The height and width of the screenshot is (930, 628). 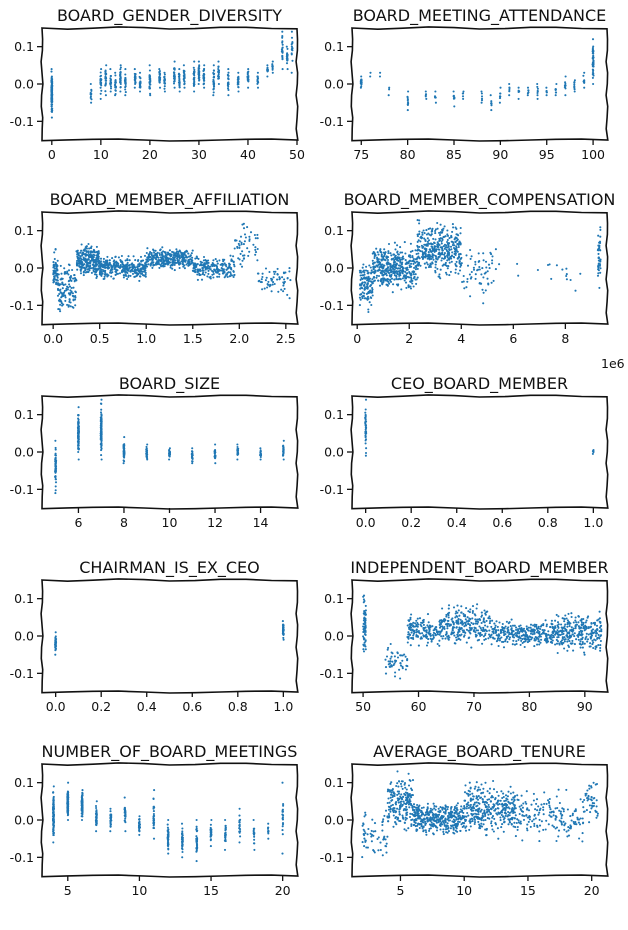 What do you see at coordinates (100, 338) in the screenshot?
I see `x-tick-label: 0.5` at bounding box center [100, 338].